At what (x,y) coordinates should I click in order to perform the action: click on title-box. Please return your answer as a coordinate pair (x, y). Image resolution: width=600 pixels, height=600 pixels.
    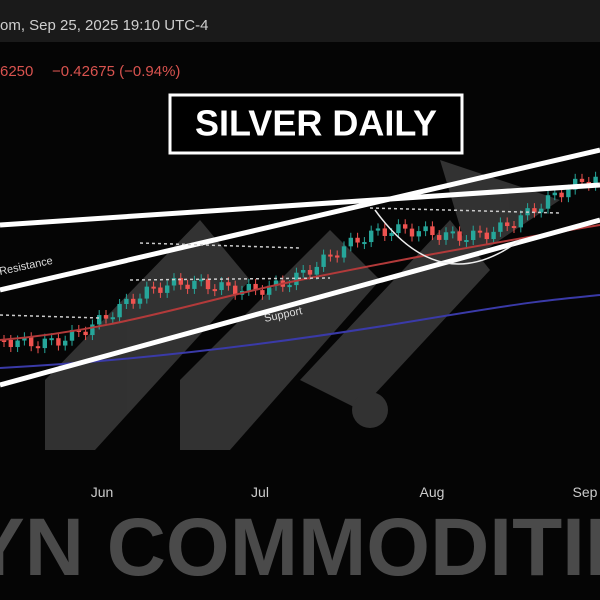
    Looking at the image, I should click on (316, 124).